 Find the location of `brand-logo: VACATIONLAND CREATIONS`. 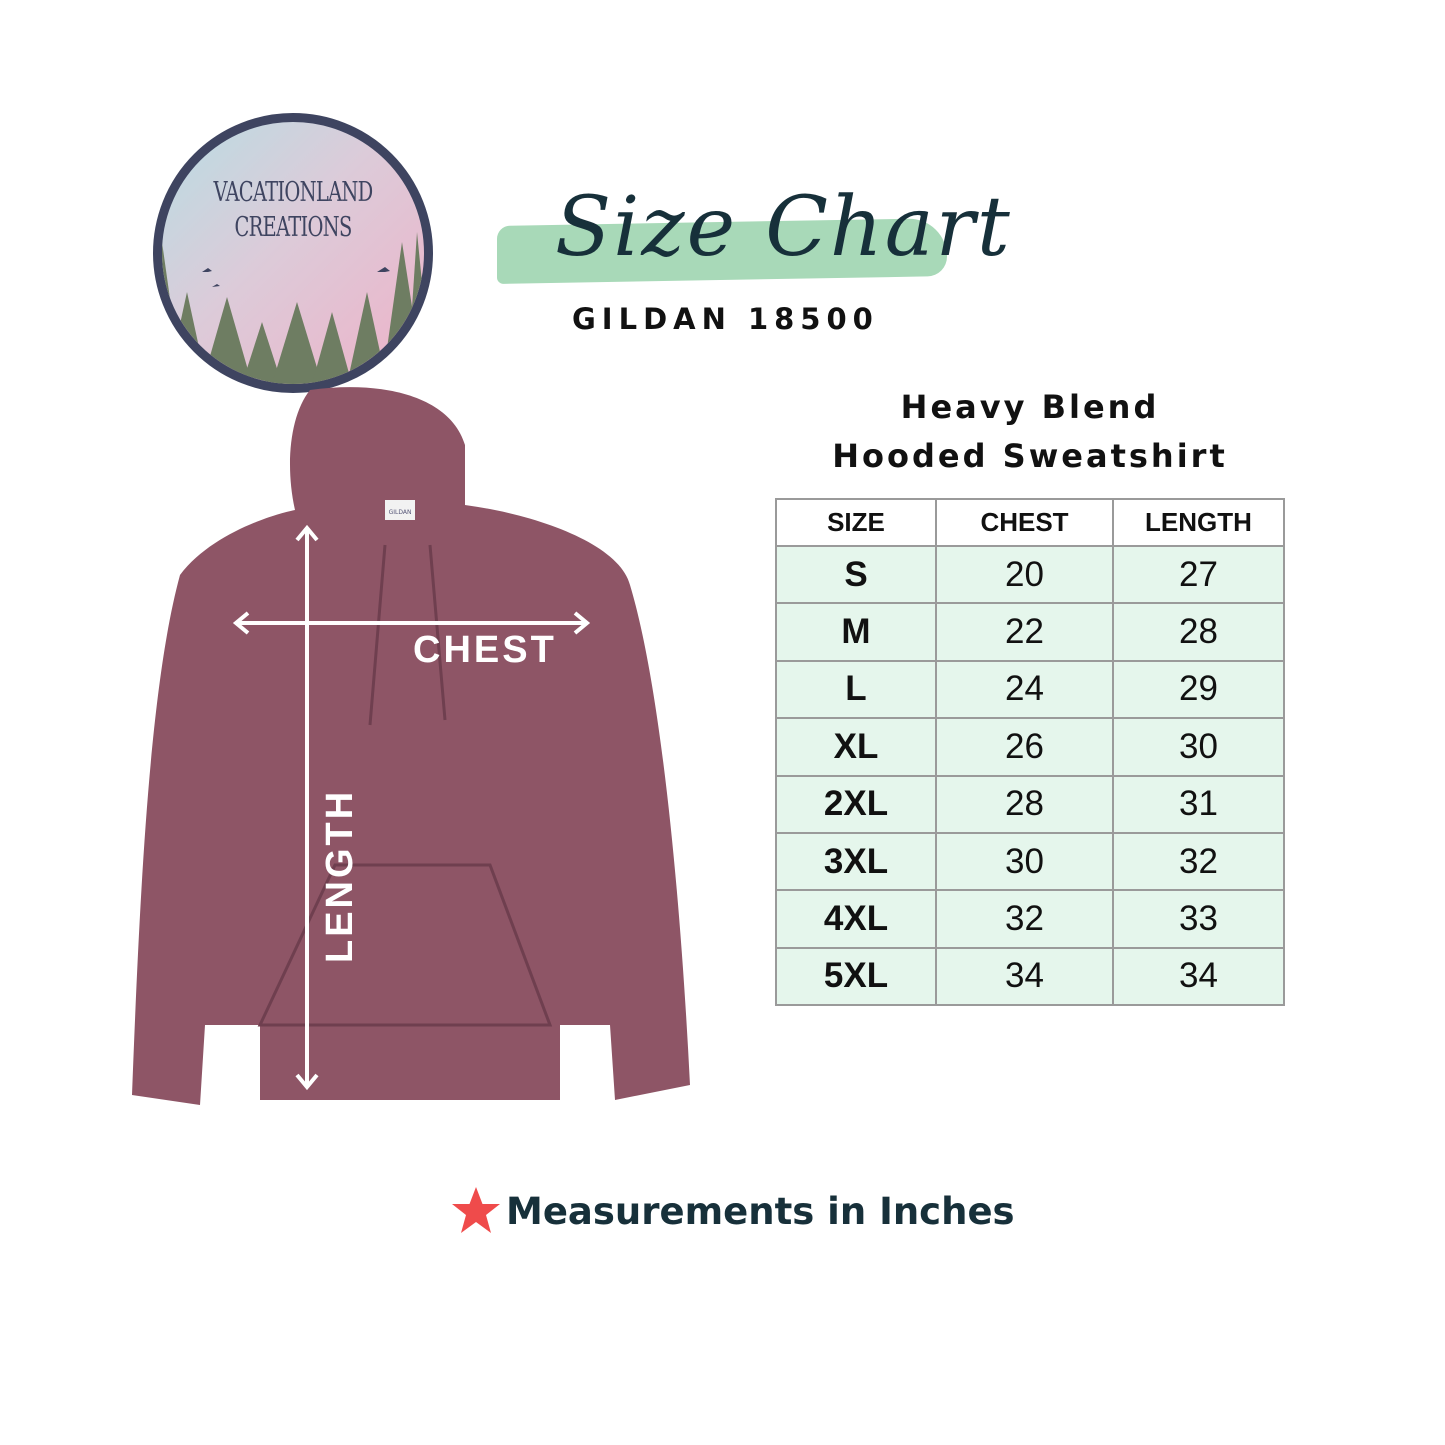

brand-logo: VACATIONLAND CREATIONS is located at coordinates (293, 253).